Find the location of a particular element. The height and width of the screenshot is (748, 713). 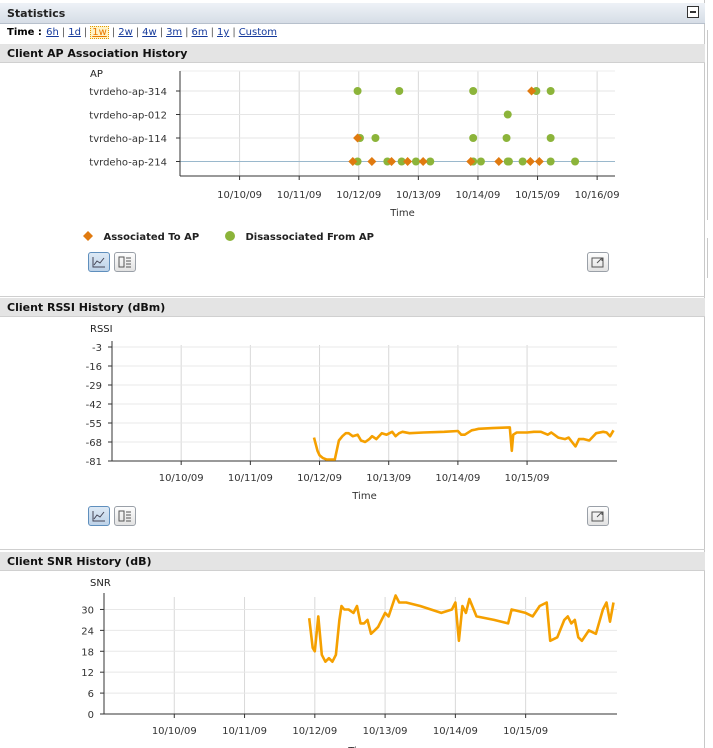

time-range-bar: Time : 6h | 1d | 1w | 2w | 4w | 3m | 6m | 1y | Custom is located at coordinates (142, 32).